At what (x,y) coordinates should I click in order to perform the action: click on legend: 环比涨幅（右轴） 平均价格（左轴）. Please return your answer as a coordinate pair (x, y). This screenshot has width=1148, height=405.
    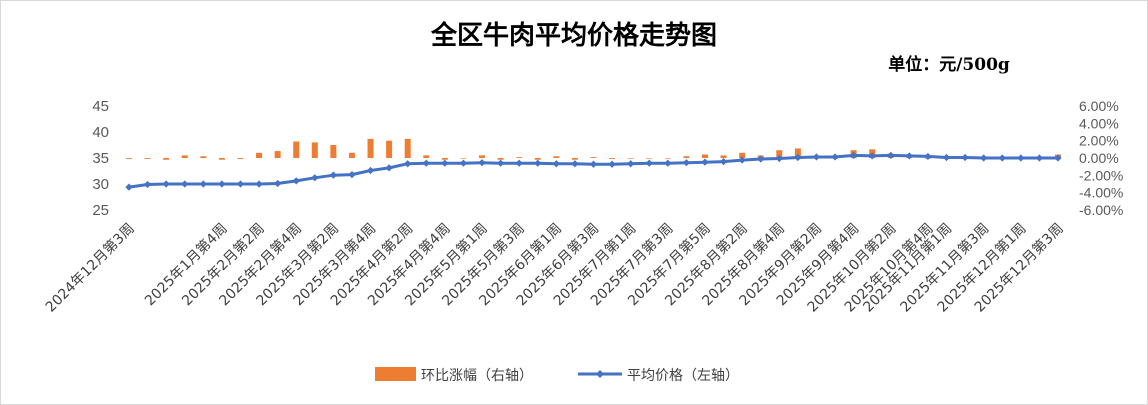
    Looking at the image, I should click on (557, 375).